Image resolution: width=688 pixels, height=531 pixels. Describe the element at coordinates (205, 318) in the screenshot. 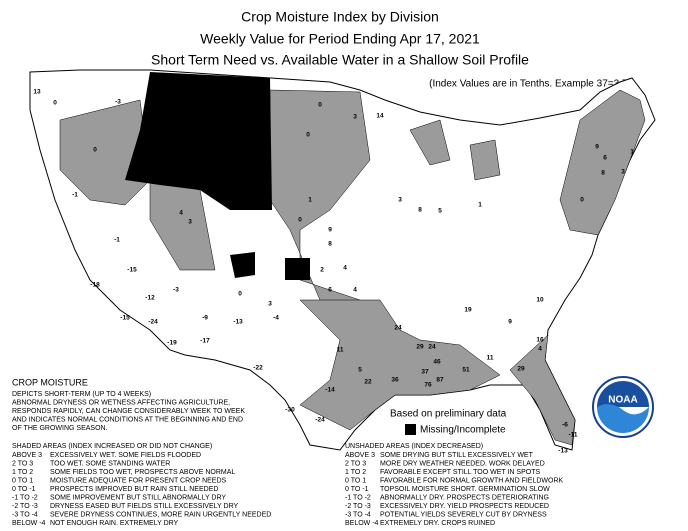

I see `division-value: -9` at that location.